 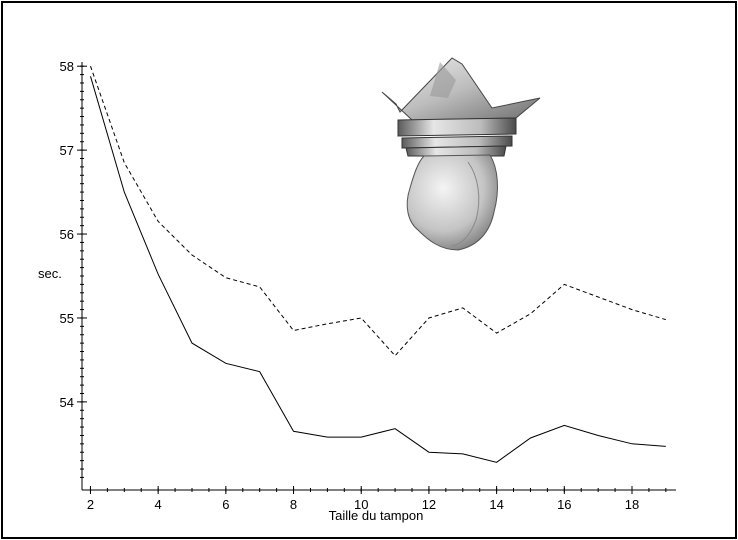 I want to click on x-tick-label: 4, so click(x=158, y=504).